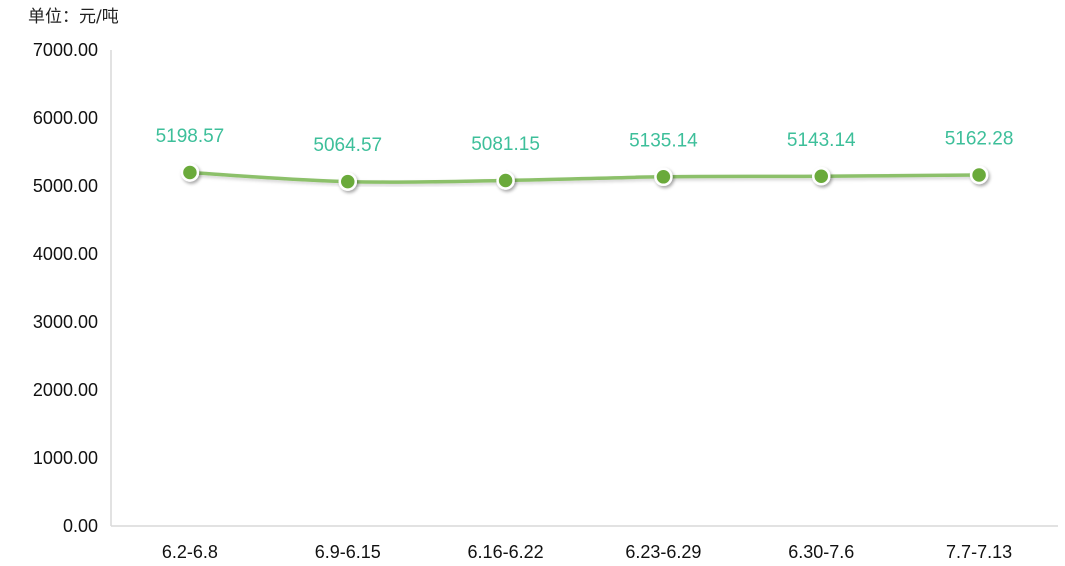 This screenshot has width=1065, height=566. What do you see at coordinates (65, 390) in the screenshot?
I see `y-tick-label: 2000.00` at bounding box center [65, 390].